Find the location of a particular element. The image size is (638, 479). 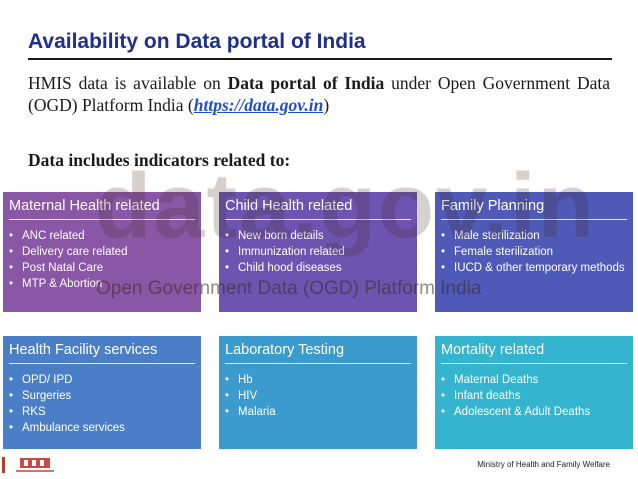

list-item: OPD/ IPD is located at coordinates (102, 380).